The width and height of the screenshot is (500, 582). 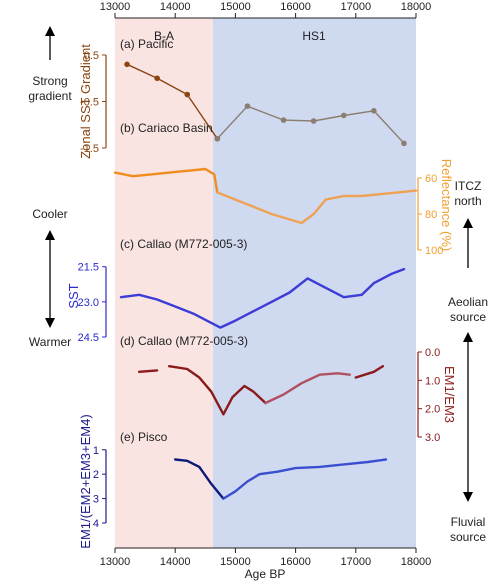 I want to click on svg-text: north, so click(x=467, y=201).